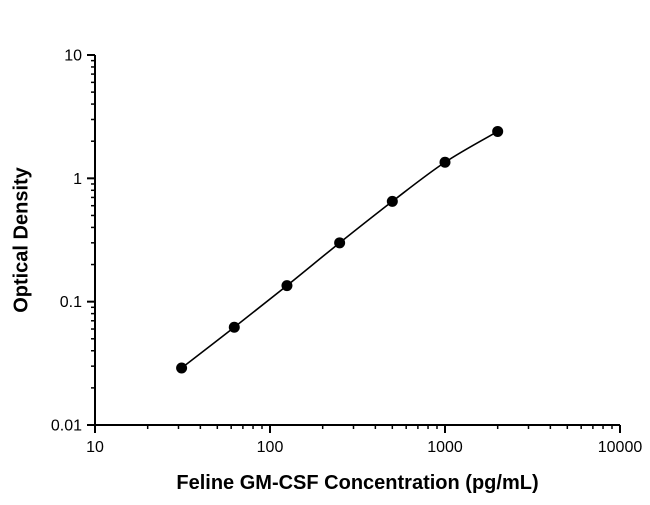 The height and width of the screenshot is (505, 650). Describe the element at coordinates (73, 56) in the screenshot. I see `y-tick-label: 10` at that location.